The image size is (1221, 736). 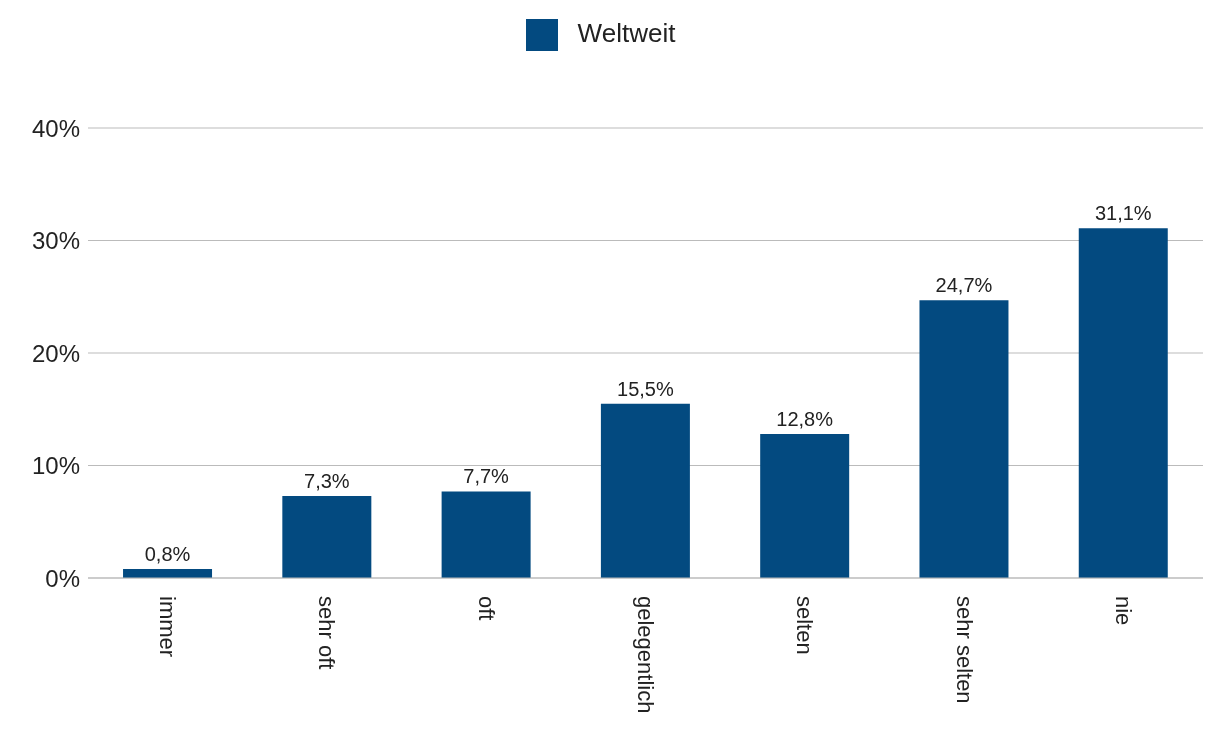 I want to click on x-tick-label: sehr oft, so click(x=327, y=633).